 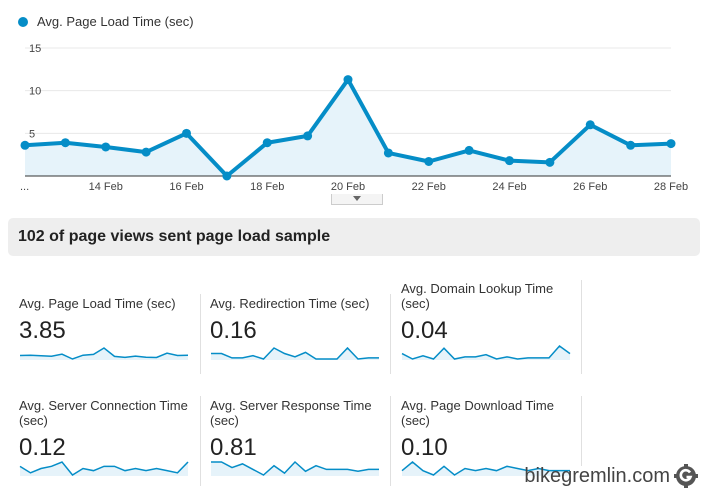 I want to click on y-tick-label: 5, so click(x=32, y=134).